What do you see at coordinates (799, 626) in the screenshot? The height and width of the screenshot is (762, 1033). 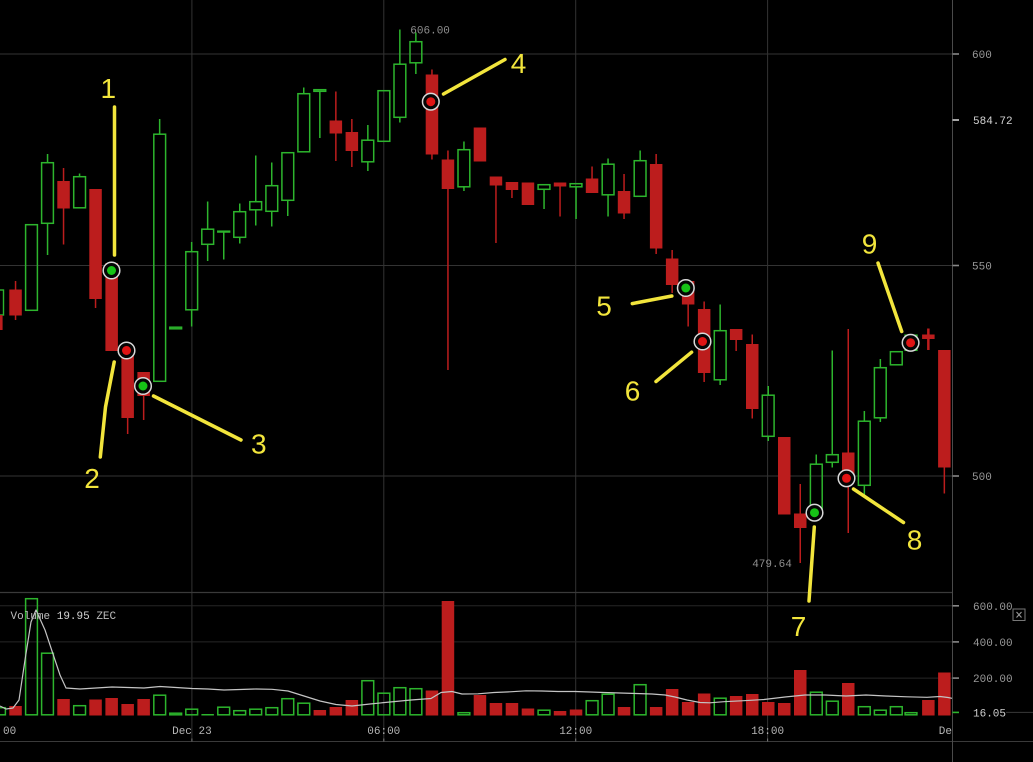 I see `svg-text: 7` at bounding box center [799, 626].